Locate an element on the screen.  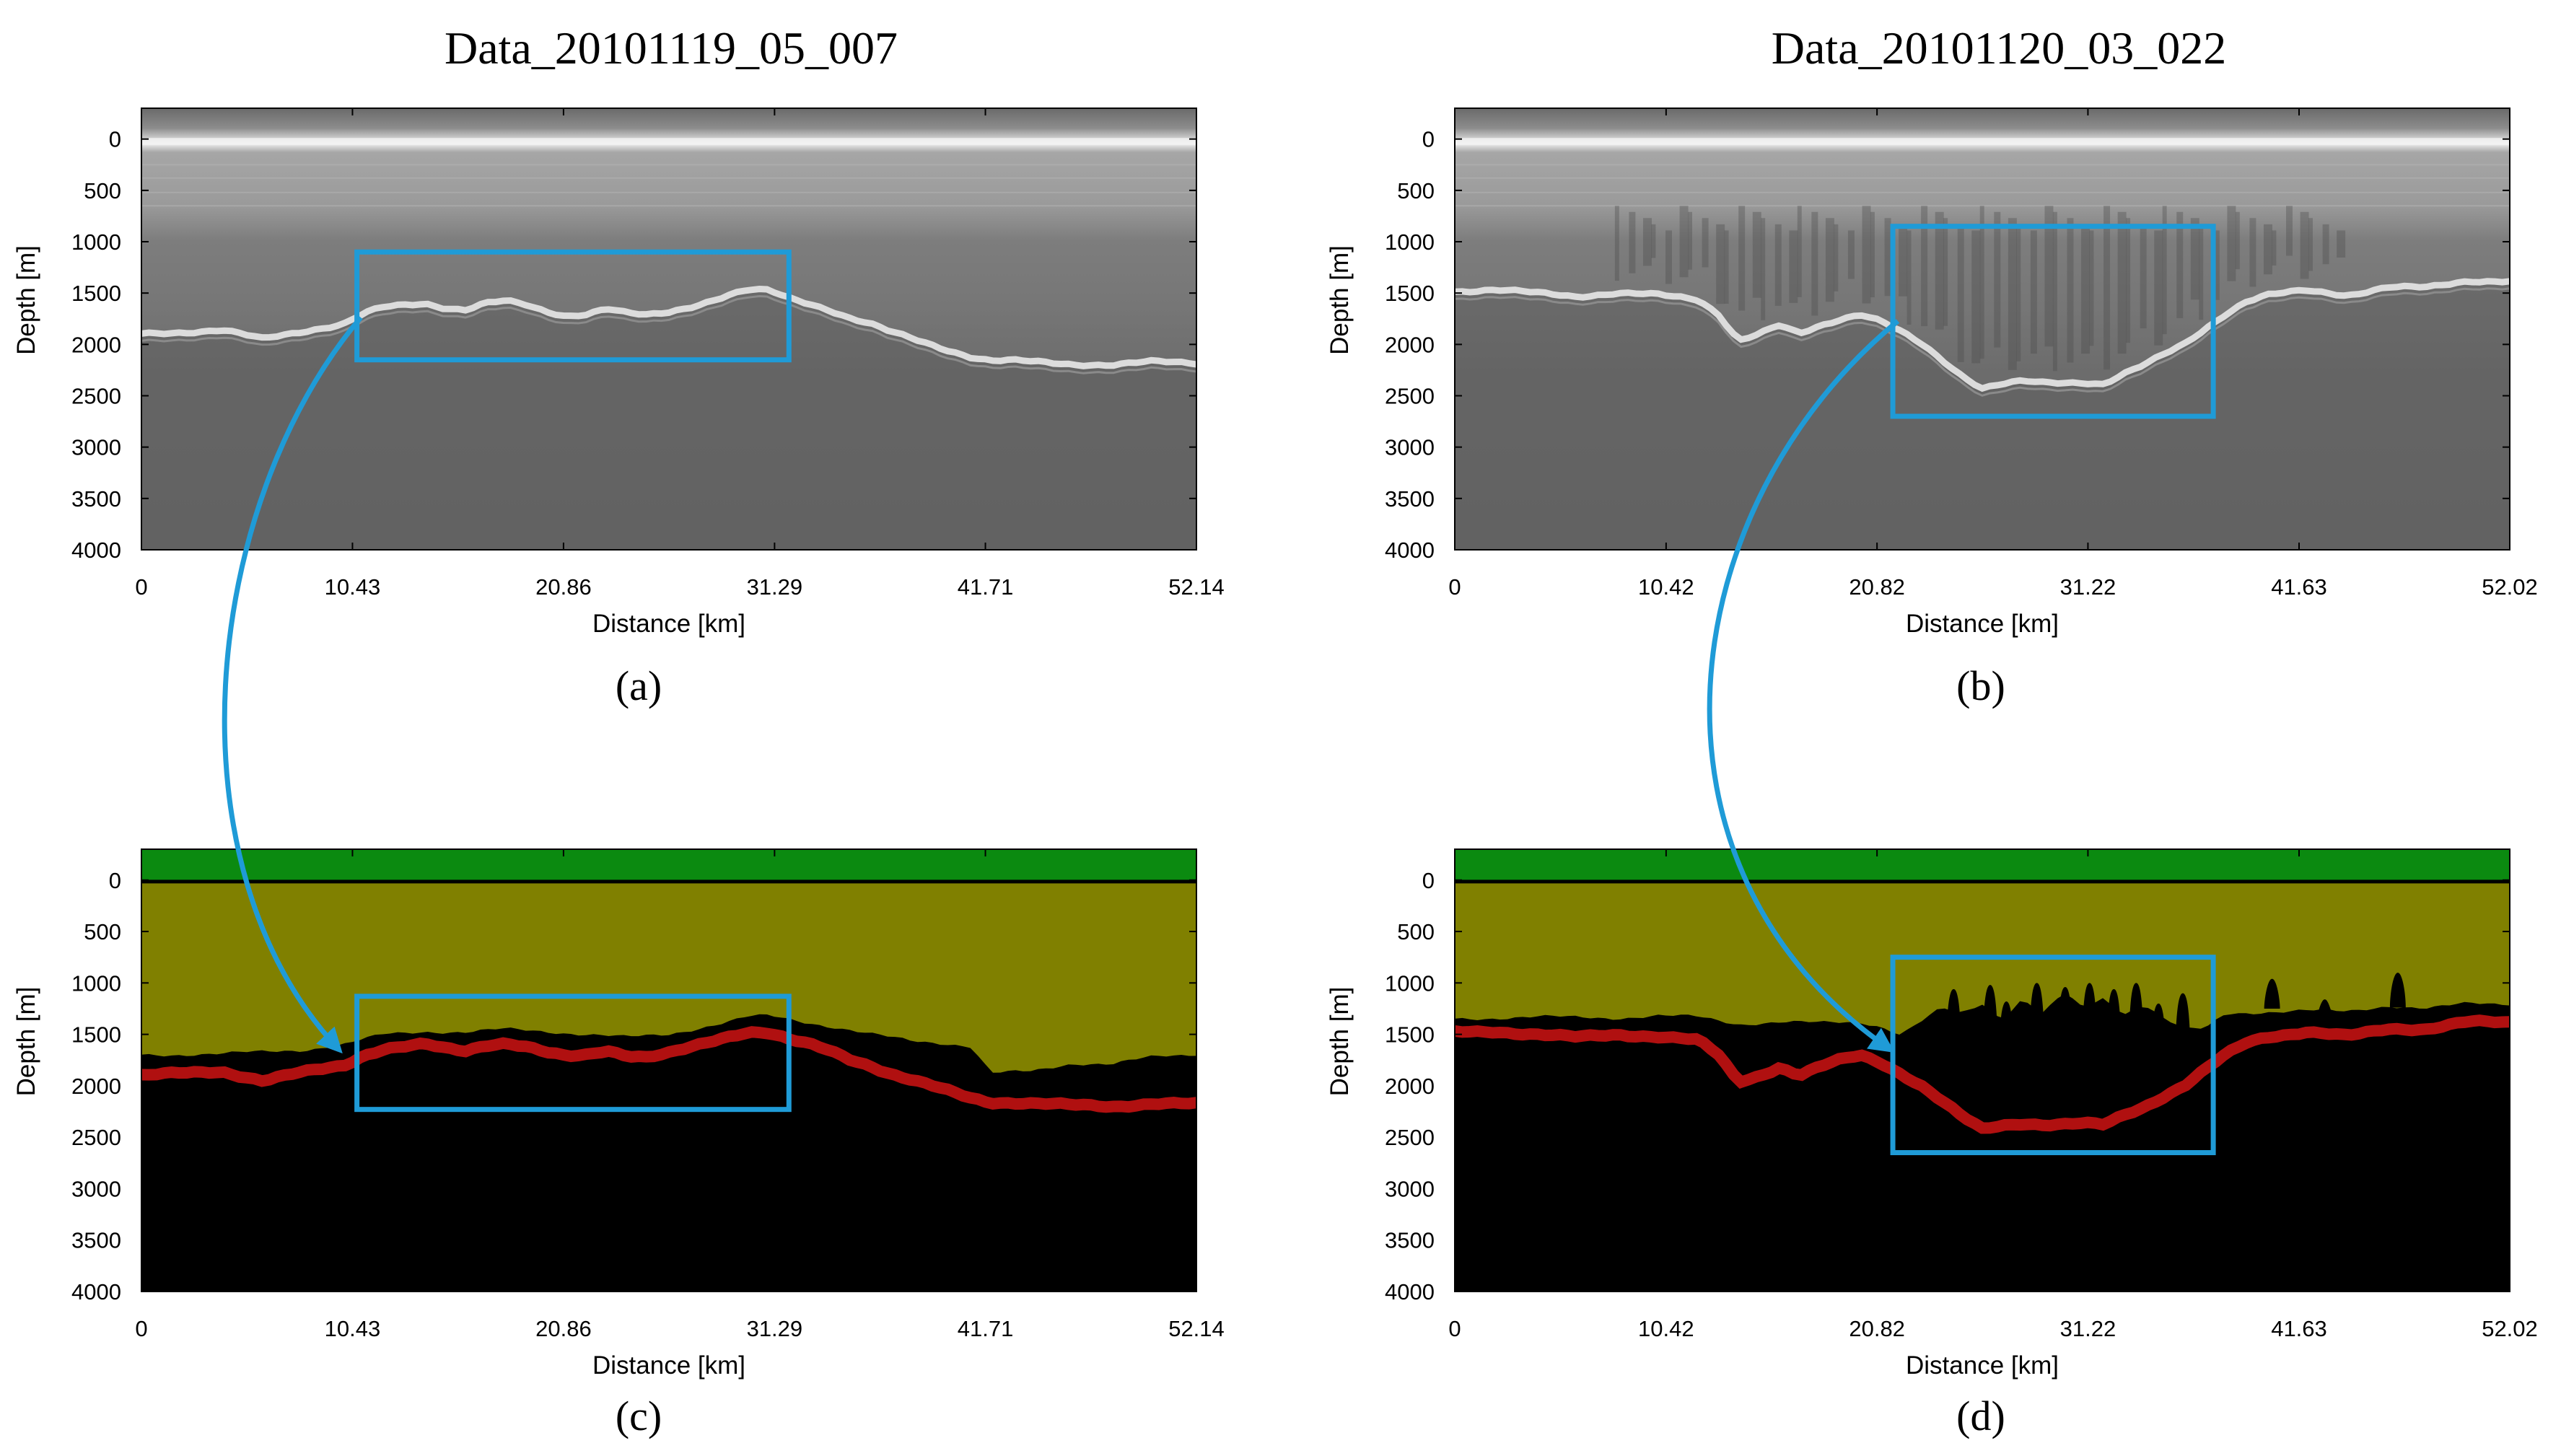
caption-c: (c) is located at coordinates (639, 1416).